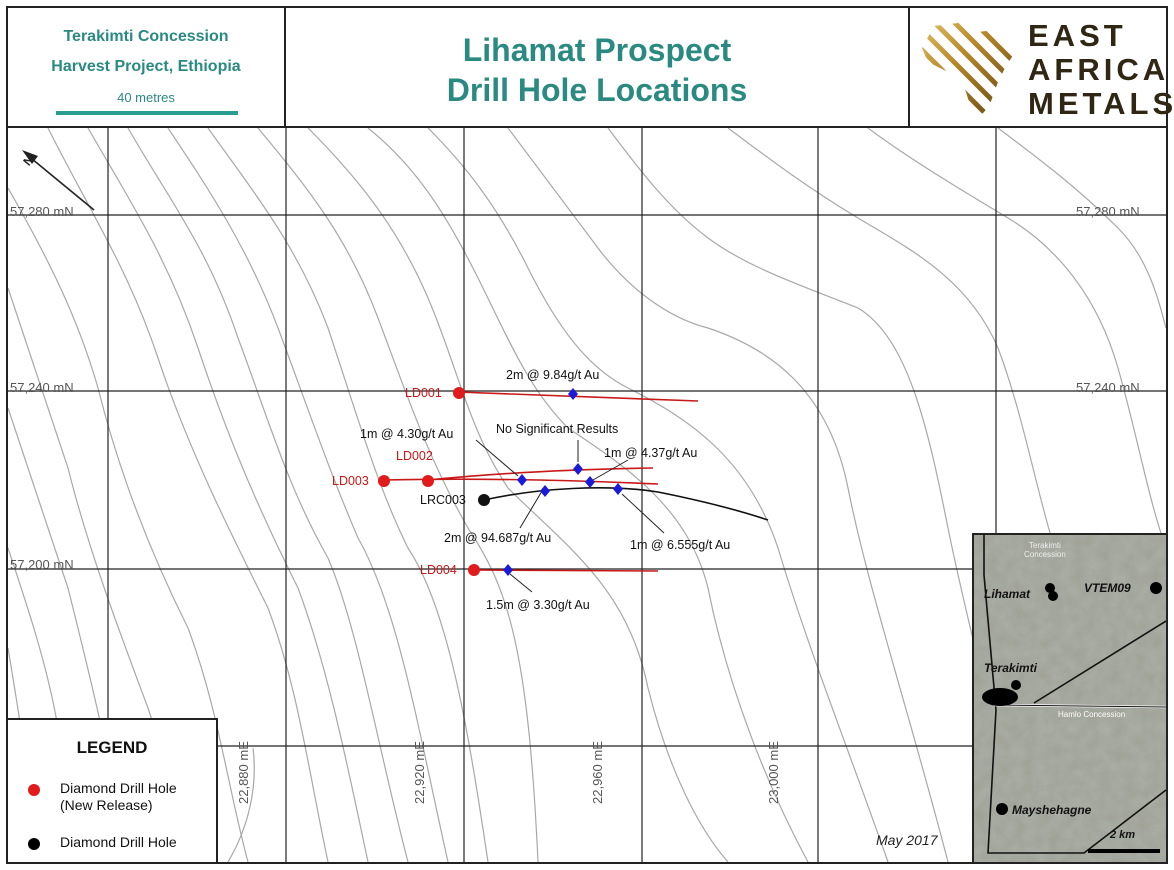  What do you see at coordinates (773, 772) in the screenshot?
I see `easting-label: 23,000 mE` at bounding box center [773, 772].